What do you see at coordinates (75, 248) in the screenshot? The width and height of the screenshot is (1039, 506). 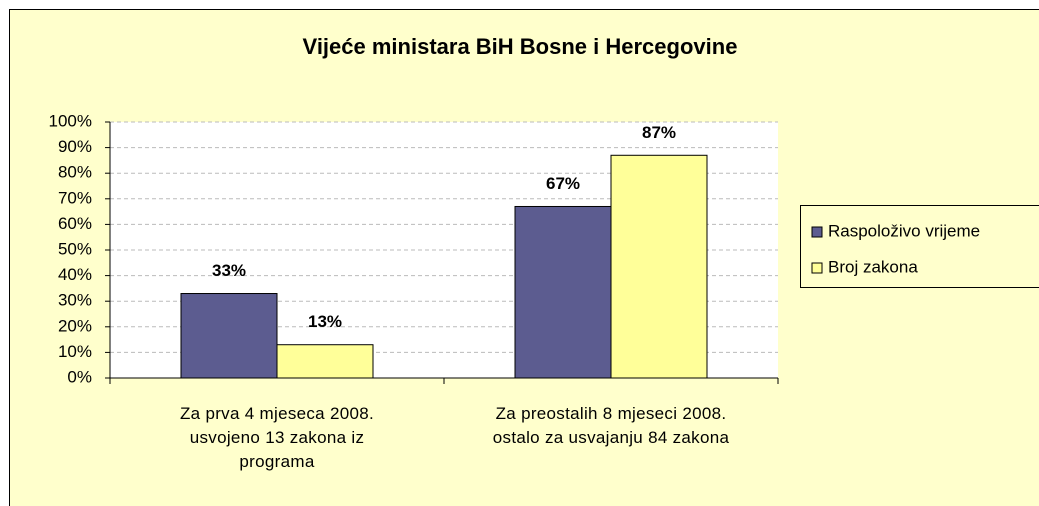 I see `y-tick-label: 50%` at bounding box center [75, 248].